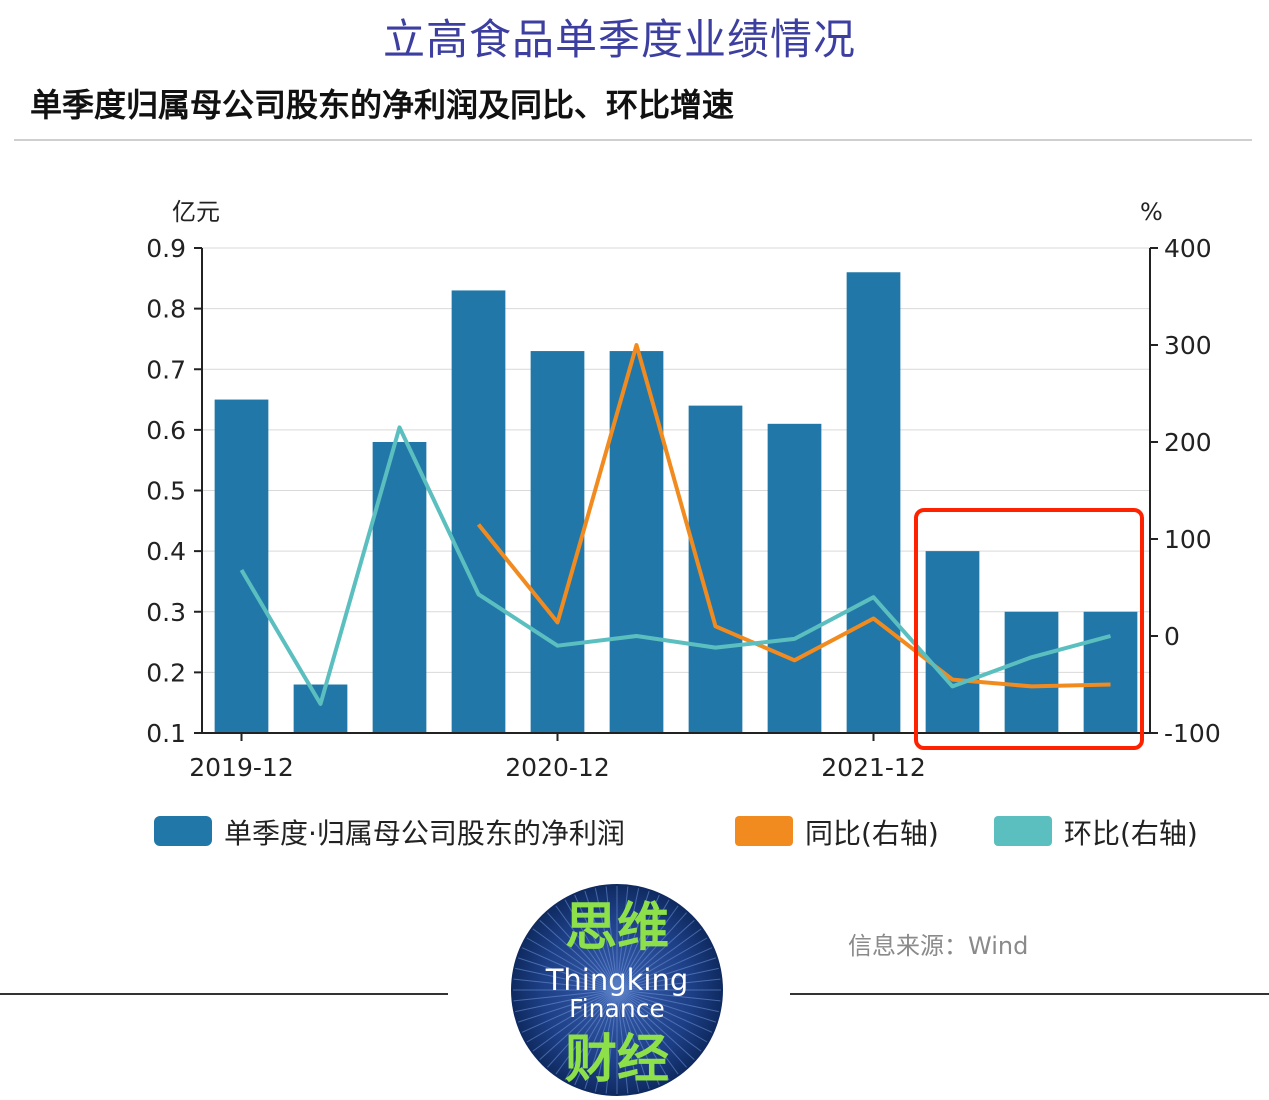 The image size is (1269, 1100). I want to click on legend: 单季度·归属母公司股东的净利润 同比(右轴) 环比(右轴), so click(676, 833).